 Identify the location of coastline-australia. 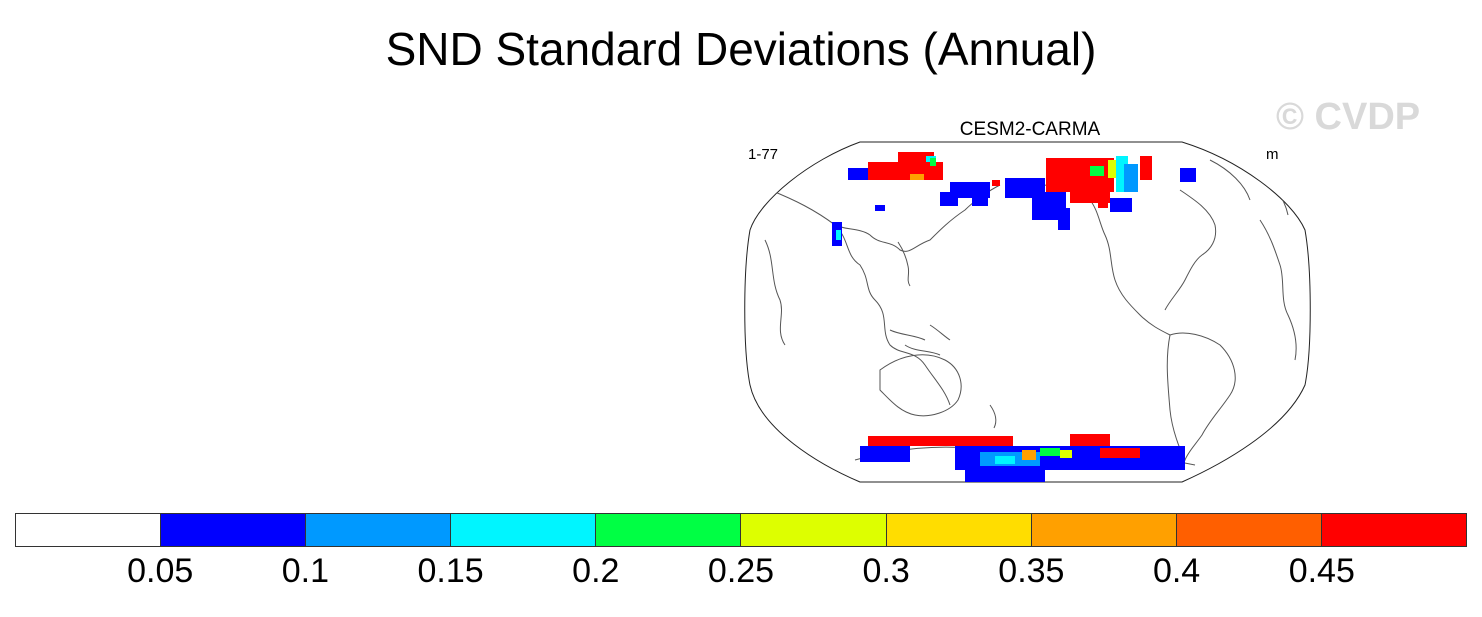
(920, 385).